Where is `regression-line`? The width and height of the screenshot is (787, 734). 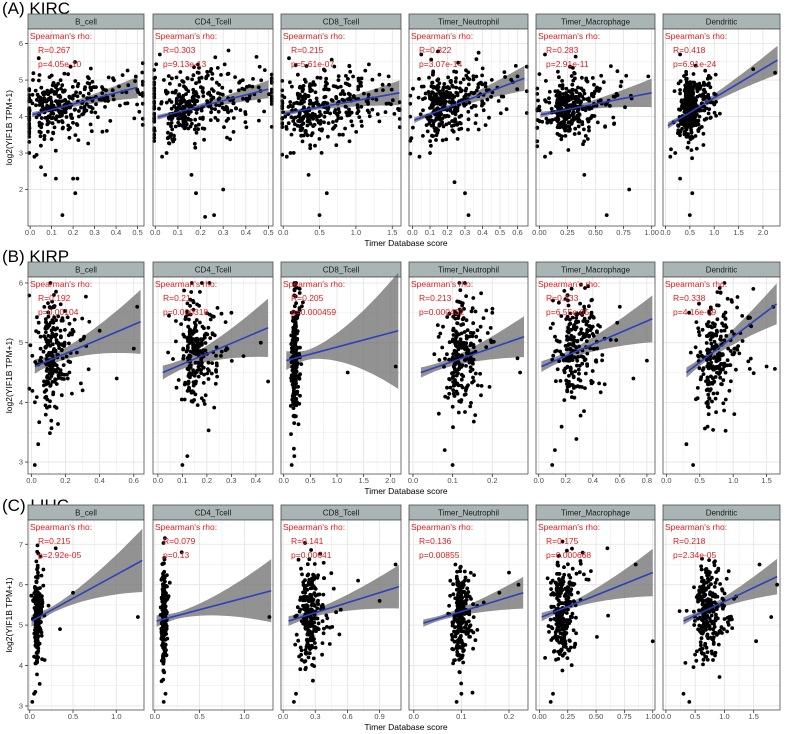 regression-line is located at coordinates (344, 603).